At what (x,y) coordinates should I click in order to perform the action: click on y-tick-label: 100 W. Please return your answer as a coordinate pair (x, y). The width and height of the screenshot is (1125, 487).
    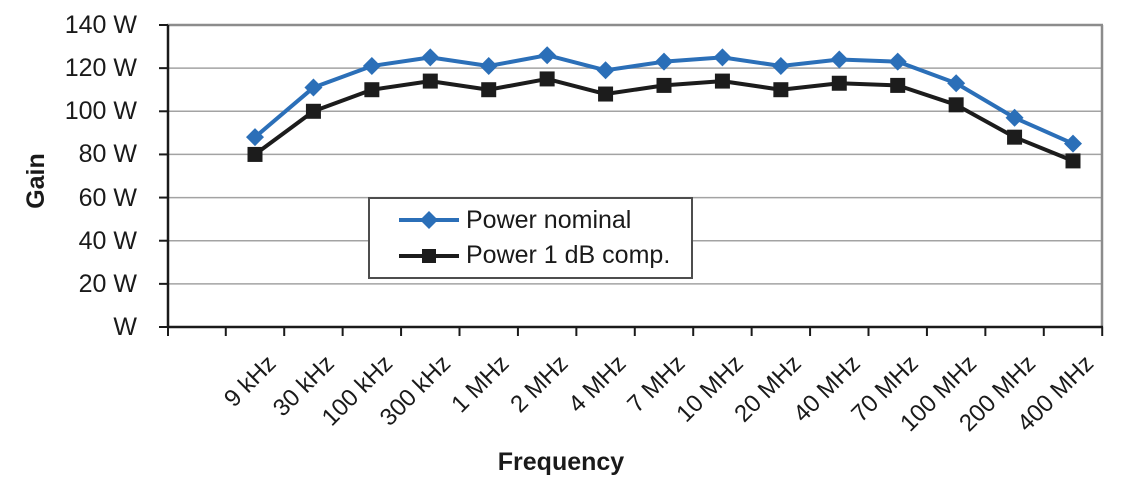
    Looking at the image, I should click on (100, 111).